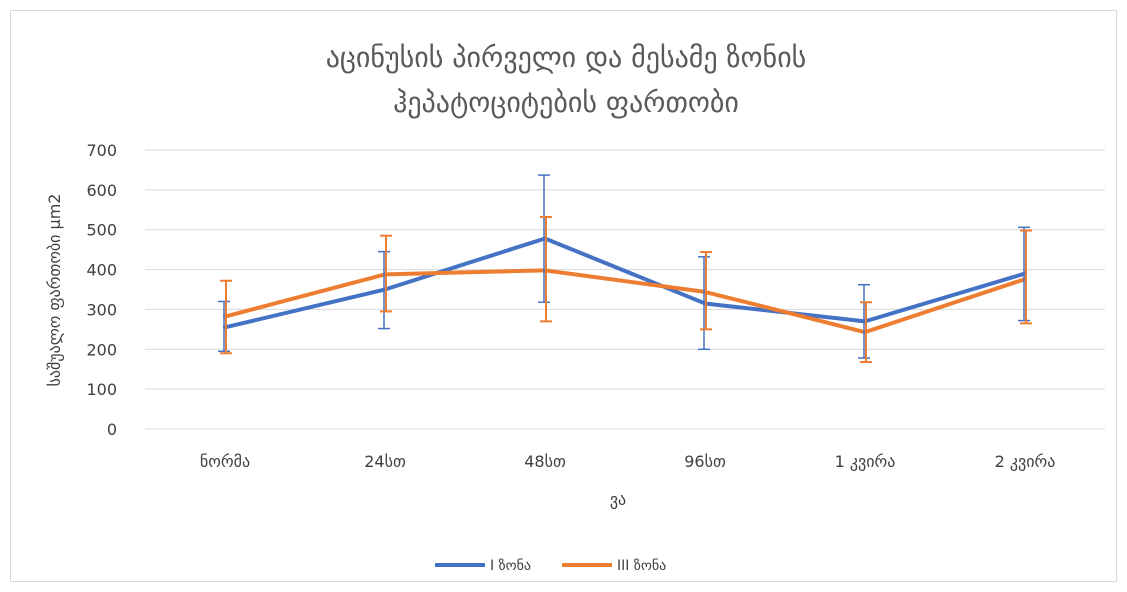 The height and width of the screenshot is (592, 1127). What do you see at coordinates (101, 190) in the screenshot?
I see `y-tick-label: 600` at bounding box center [101, 190].